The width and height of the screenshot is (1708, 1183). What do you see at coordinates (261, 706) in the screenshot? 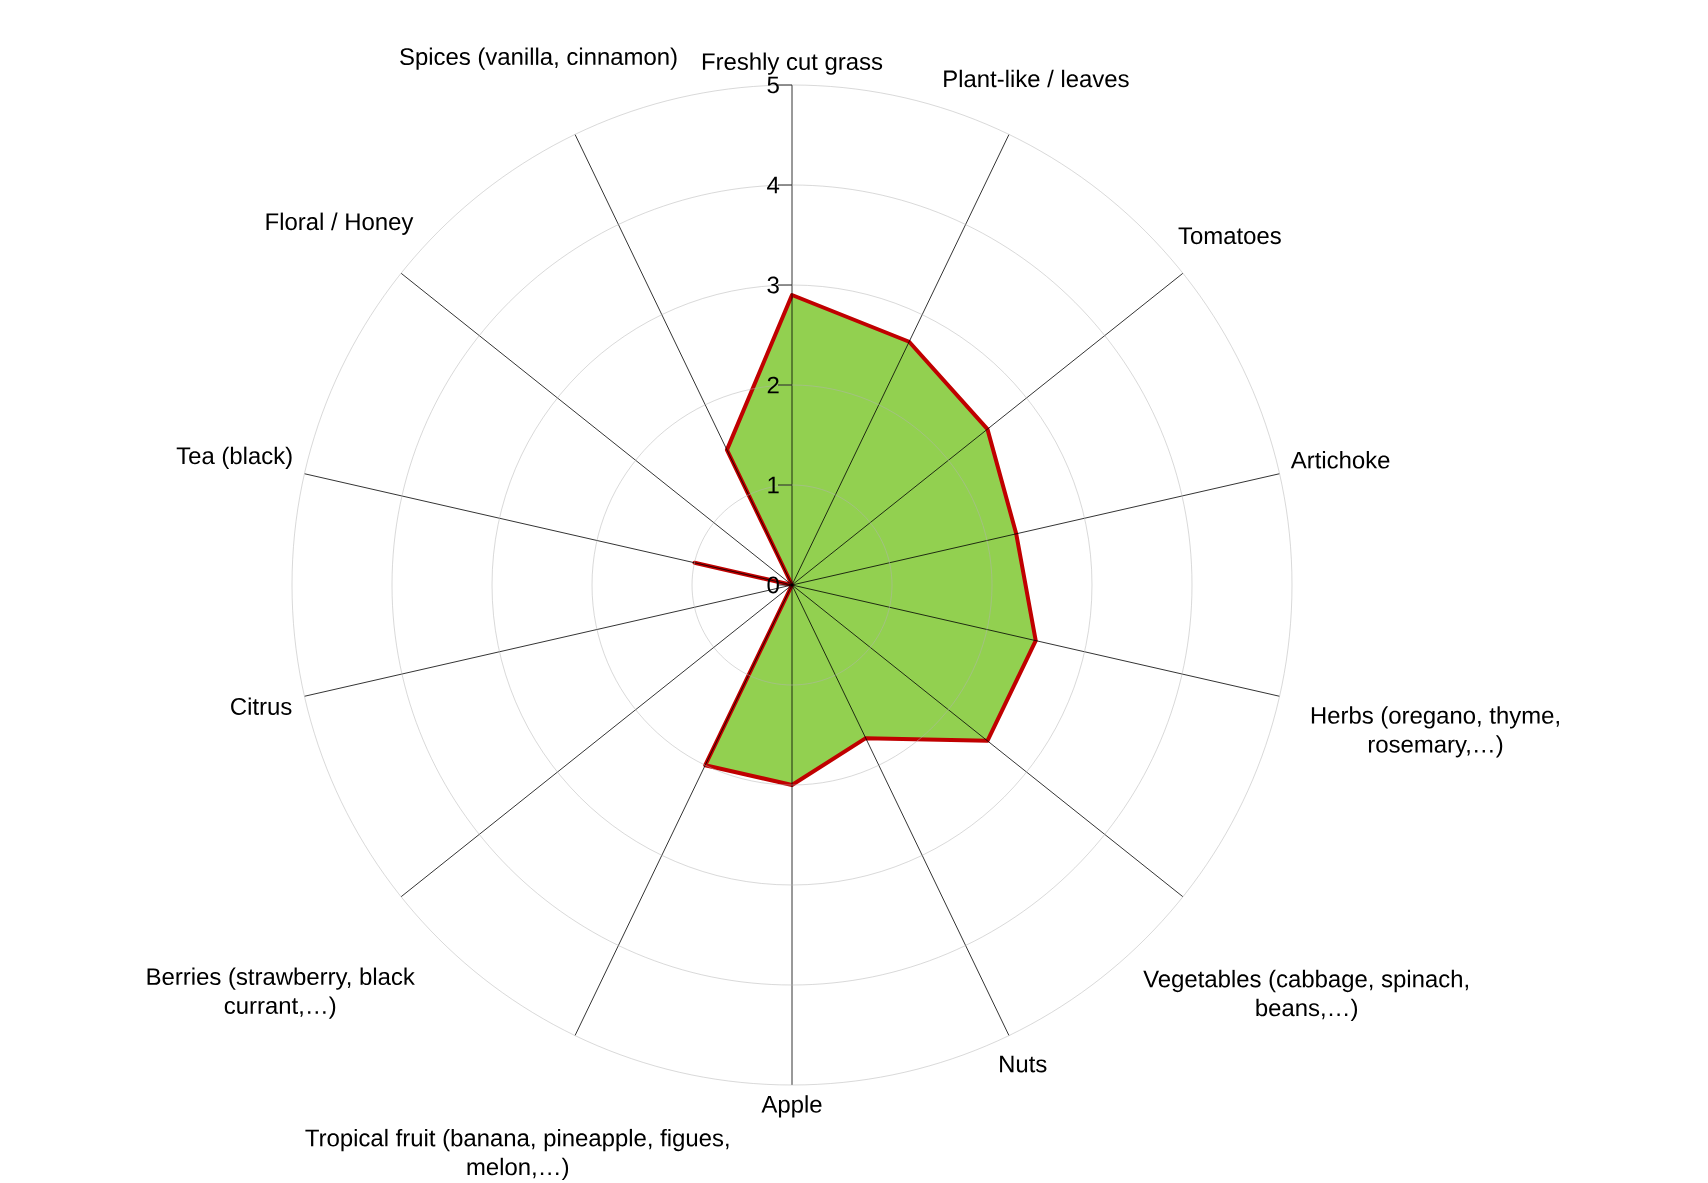
I see `spoke-label: Citrus` at bounding box center [261, 706].